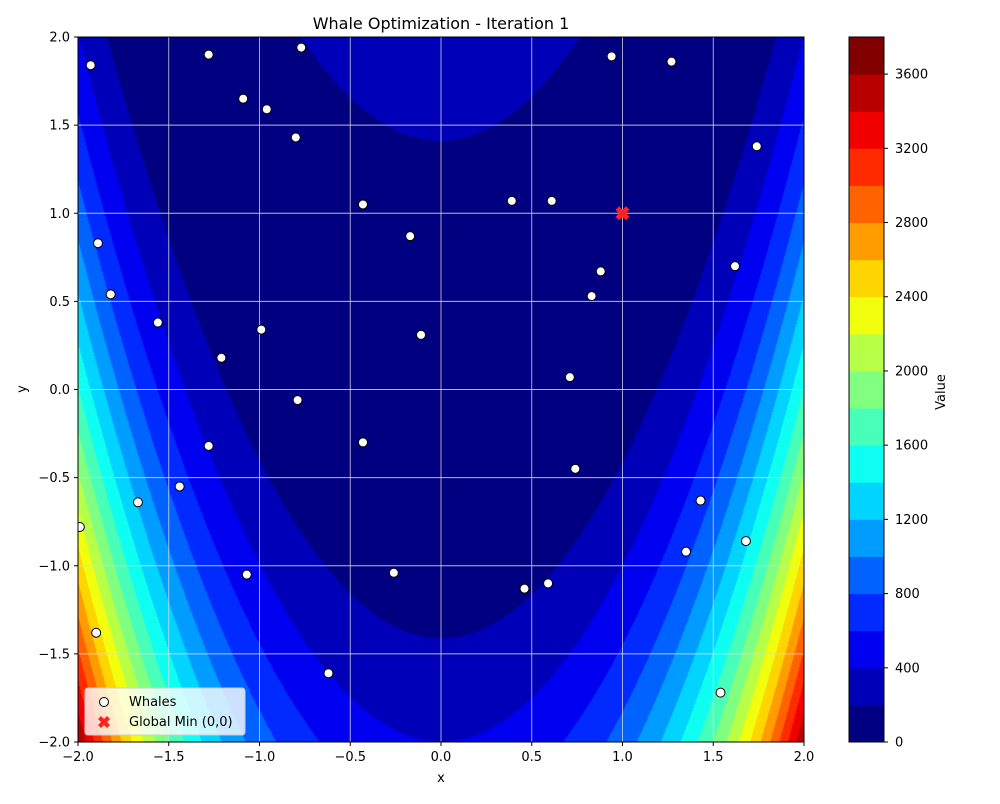 This screenshot has height=804, width=1000. Describe the element at coordinates (441, 778) in the screenshot. I see `x-axis-label: x` at that location.